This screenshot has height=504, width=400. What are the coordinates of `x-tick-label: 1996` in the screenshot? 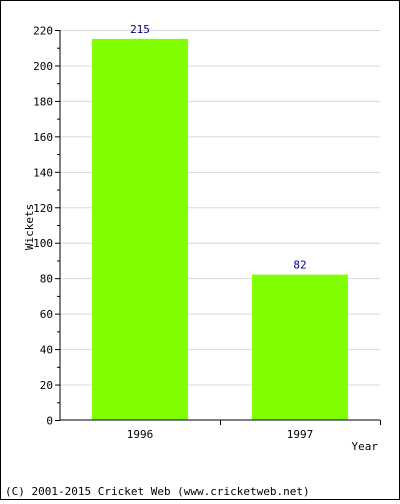 It's located at (140, 434).